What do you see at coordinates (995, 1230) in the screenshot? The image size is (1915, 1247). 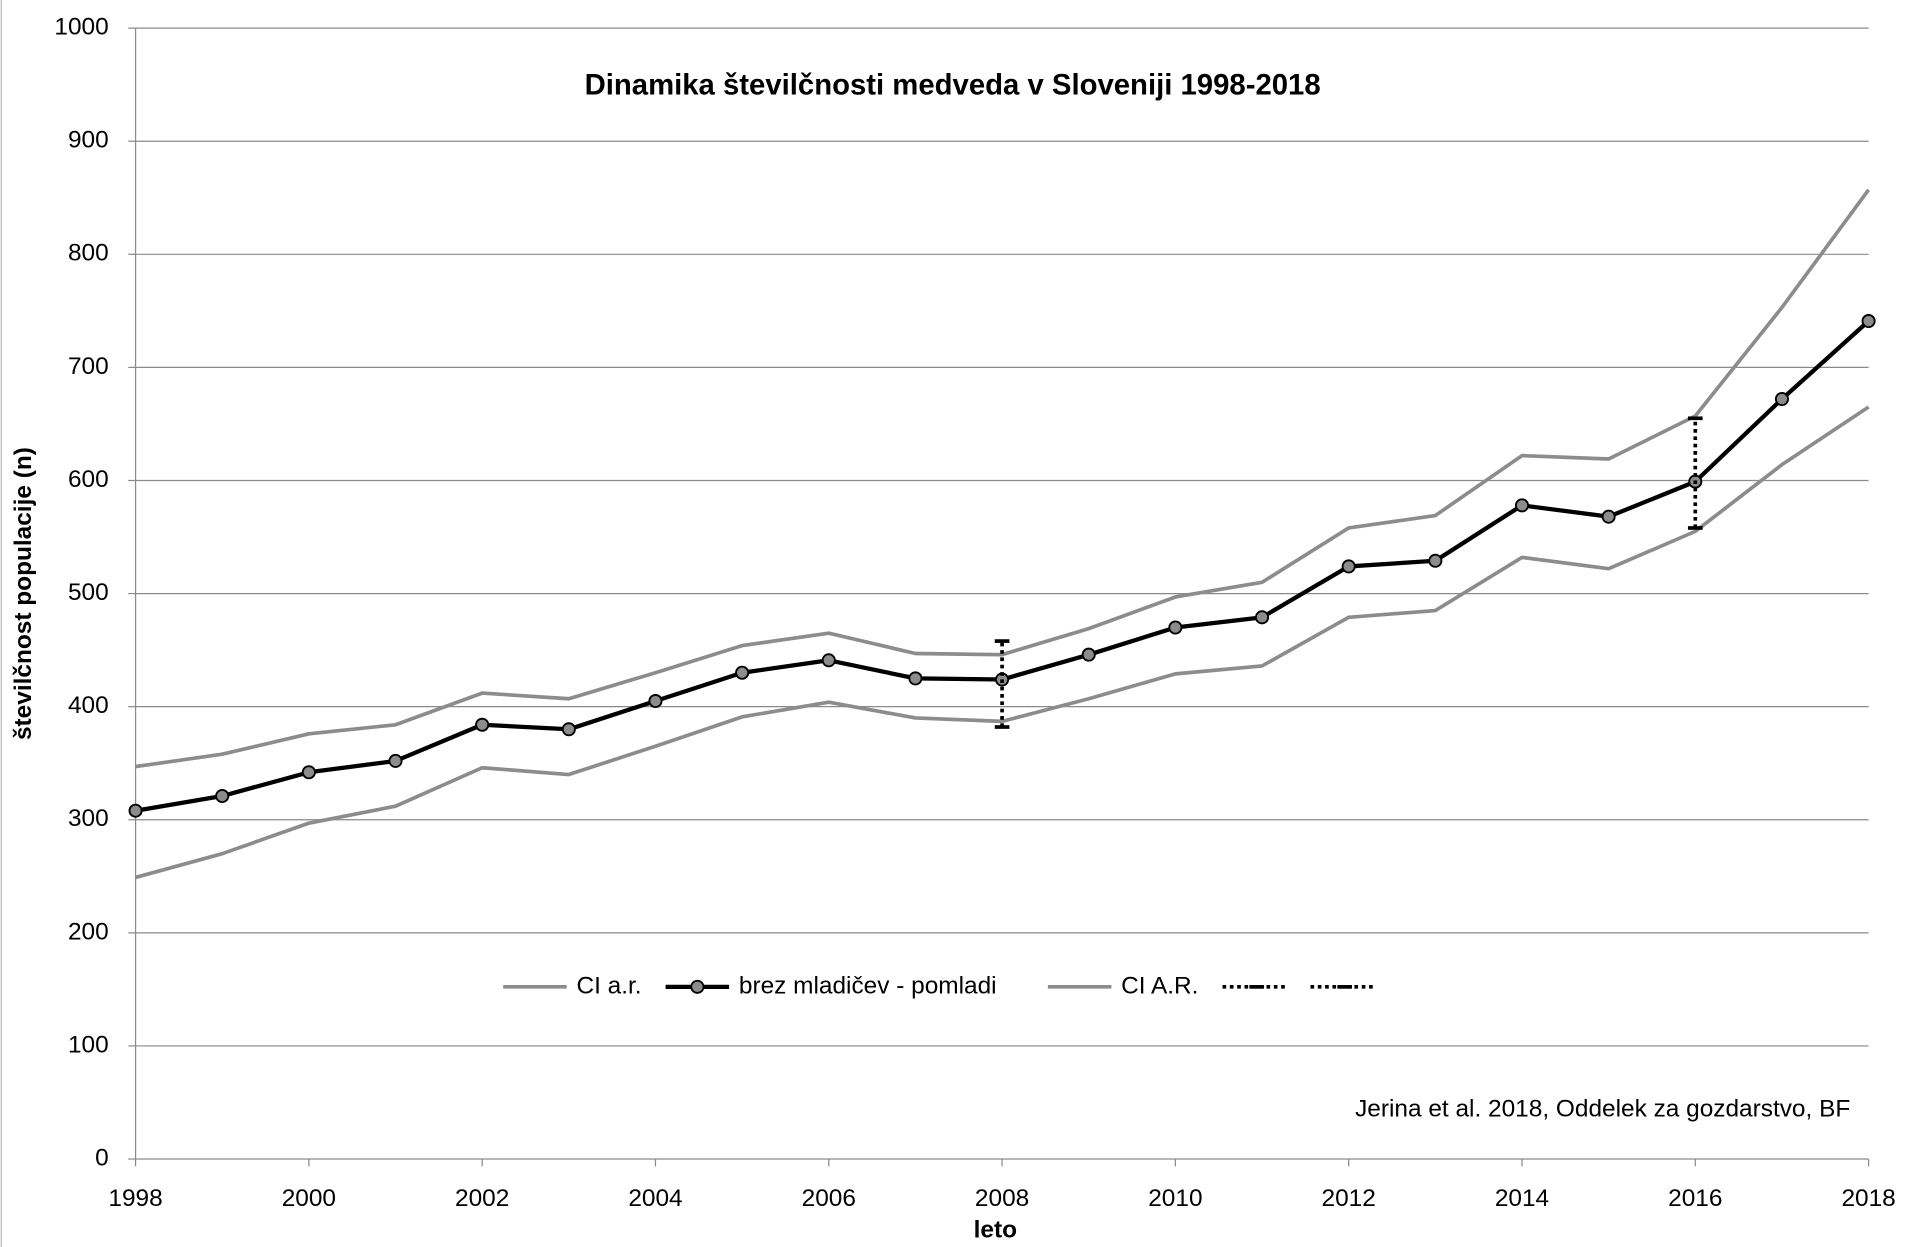 I see `x-axis-title: leto` at bounding box center [995, 1230].